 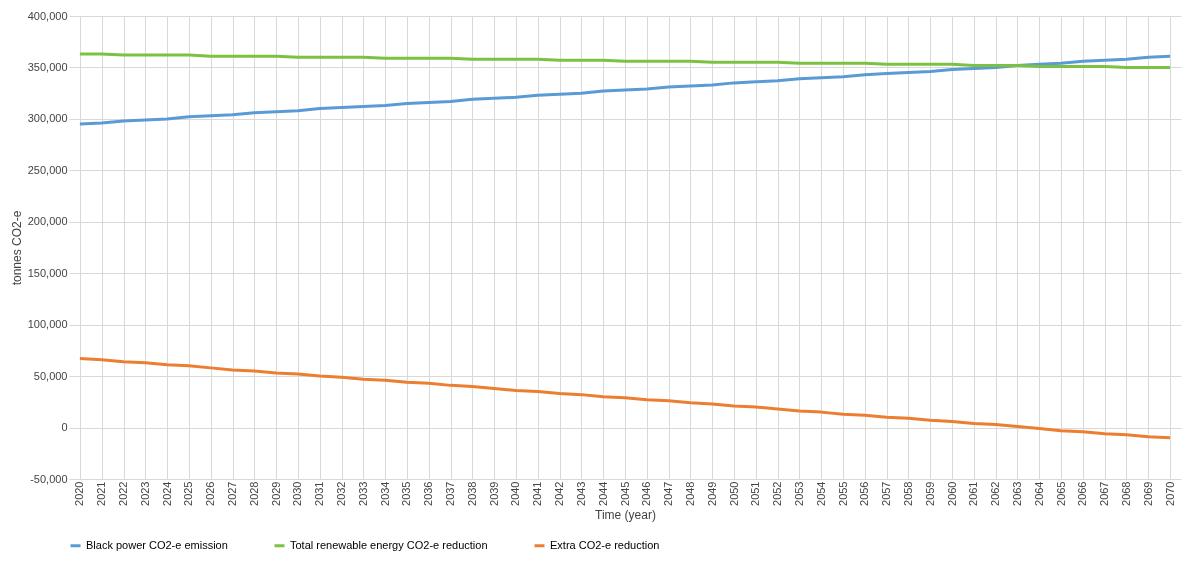 What do you see at coordinates (1082, 493) in the screenshot?
I see `x-tick-label: 2066` at bounding box center [1082, 493].